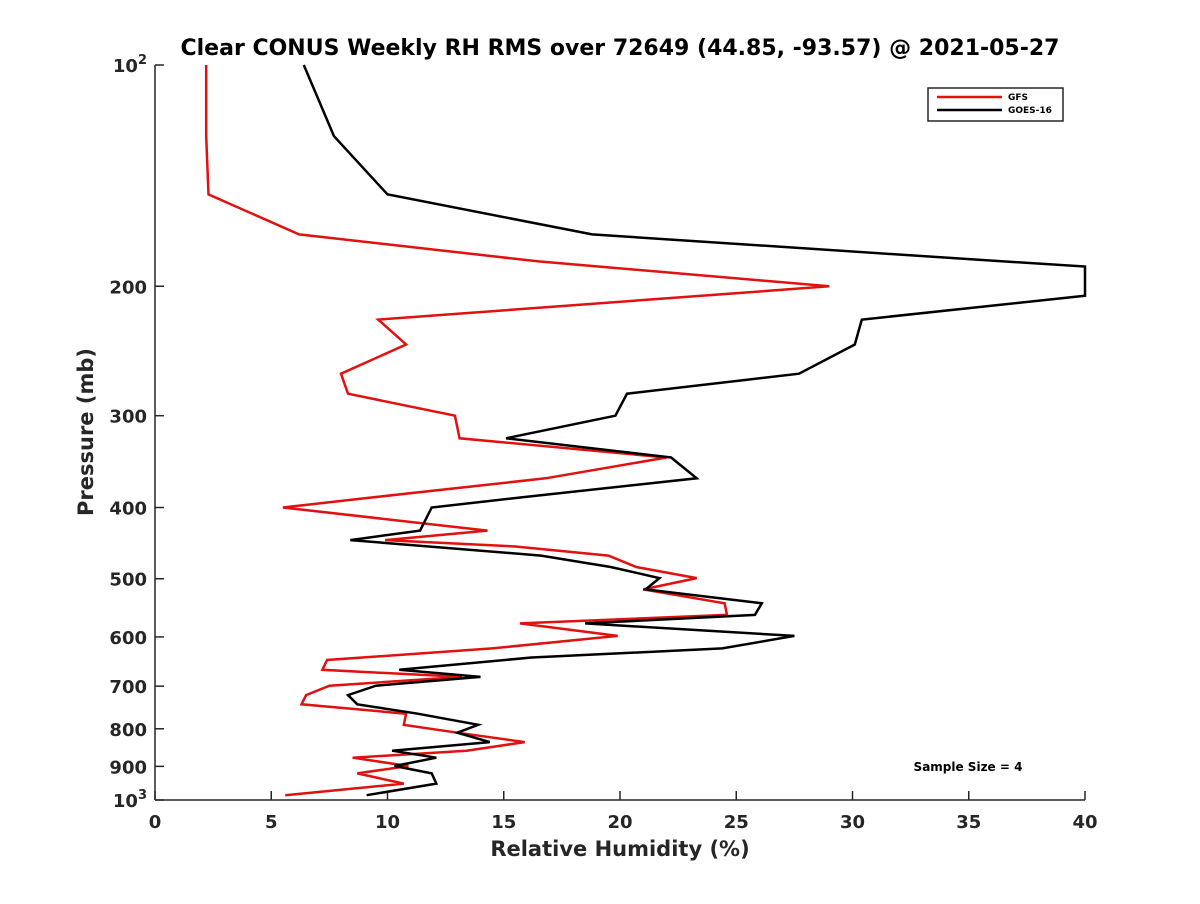  I want to click on legend-label-goes16: GOES-16, so click(1030, 111).